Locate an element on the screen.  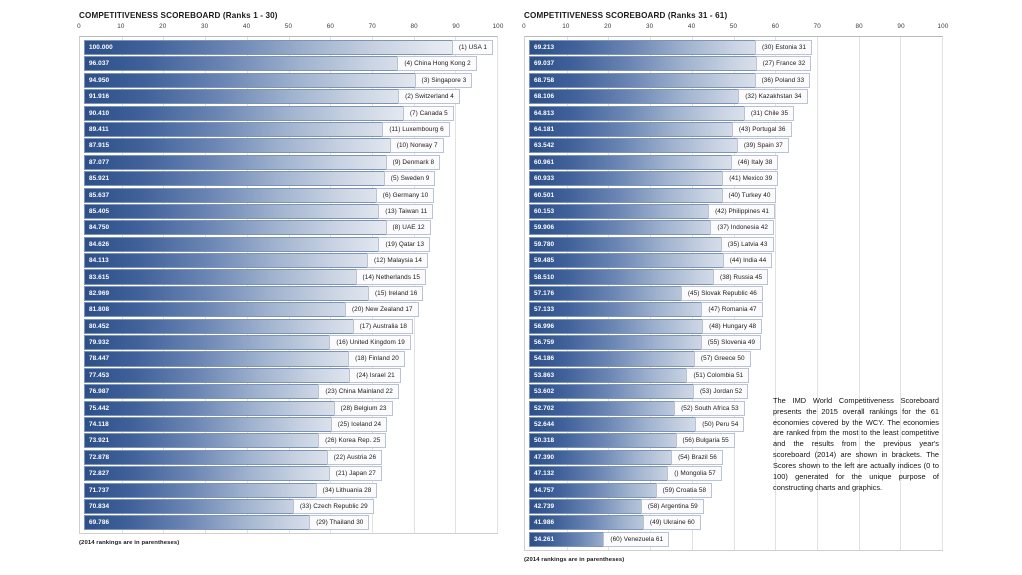
bar: 84.750 (8) UAE 12 is located at coordinates (257, 228).